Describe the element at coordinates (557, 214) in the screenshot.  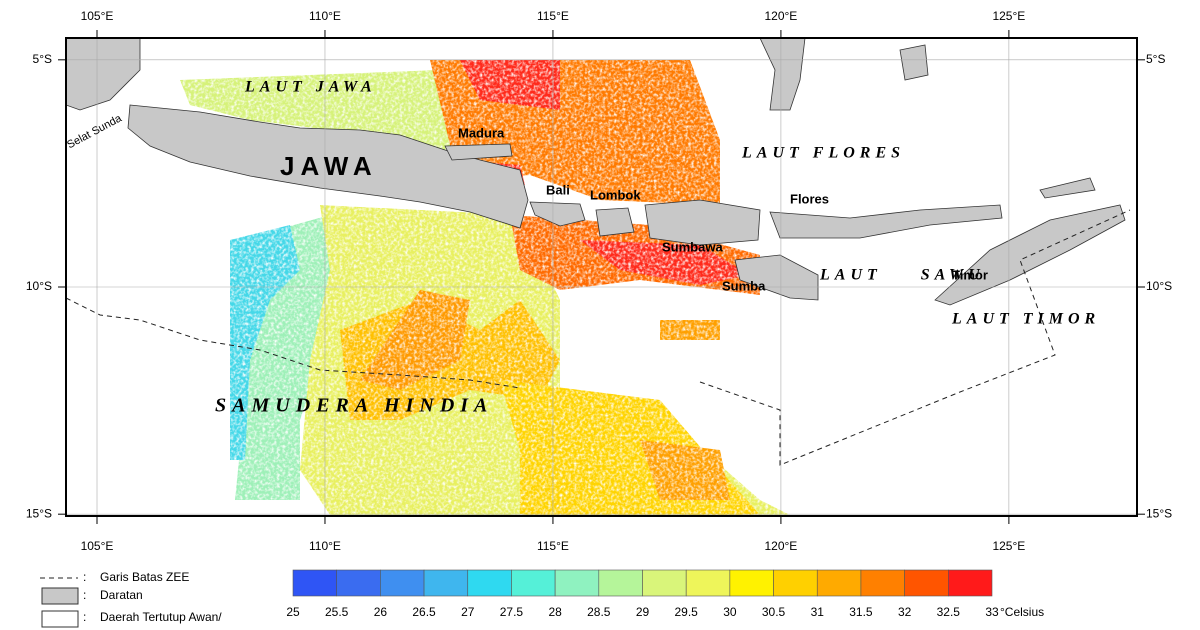
I see `bali` at that location.